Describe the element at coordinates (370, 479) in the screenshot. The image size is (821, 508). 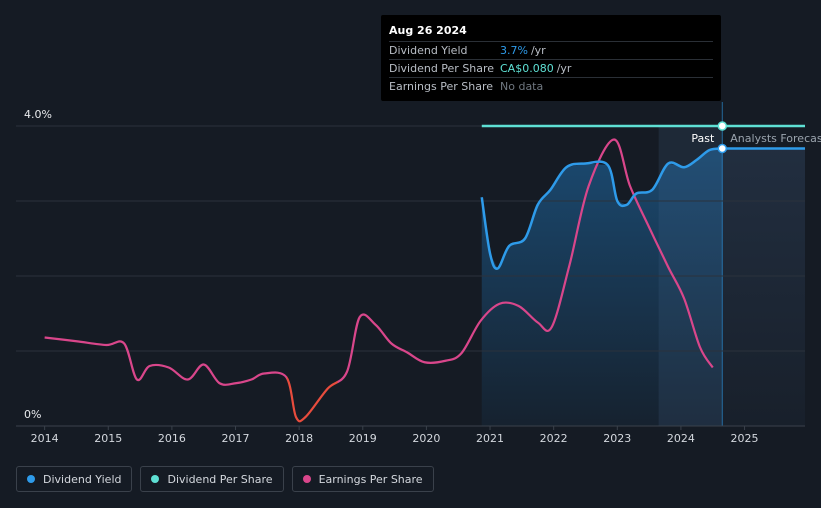
I see `legend-label: Earnings Per Share` at that location.